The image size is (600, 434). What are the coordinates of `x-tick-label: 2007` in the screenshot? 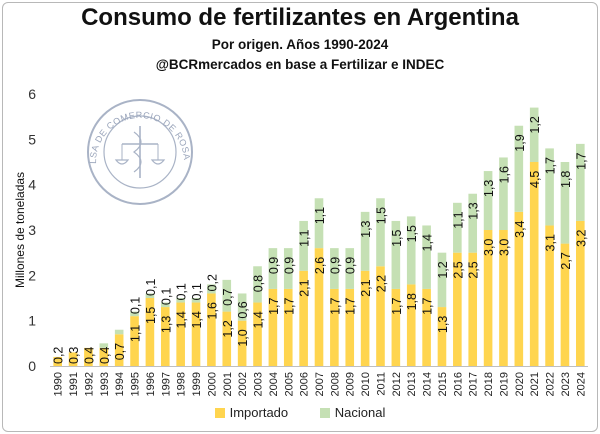 It's located at (320, 384).